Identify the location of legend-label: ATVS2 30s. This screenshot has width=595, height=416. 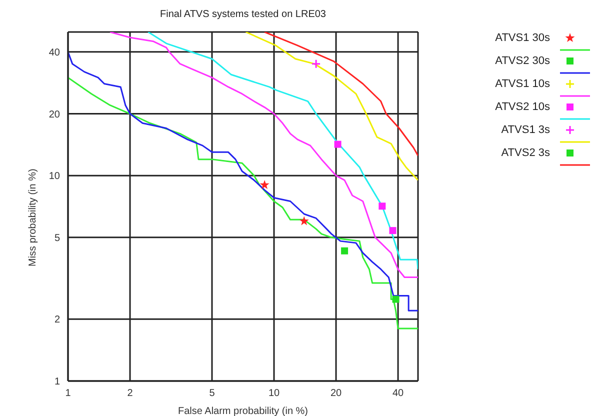
(522, 61).